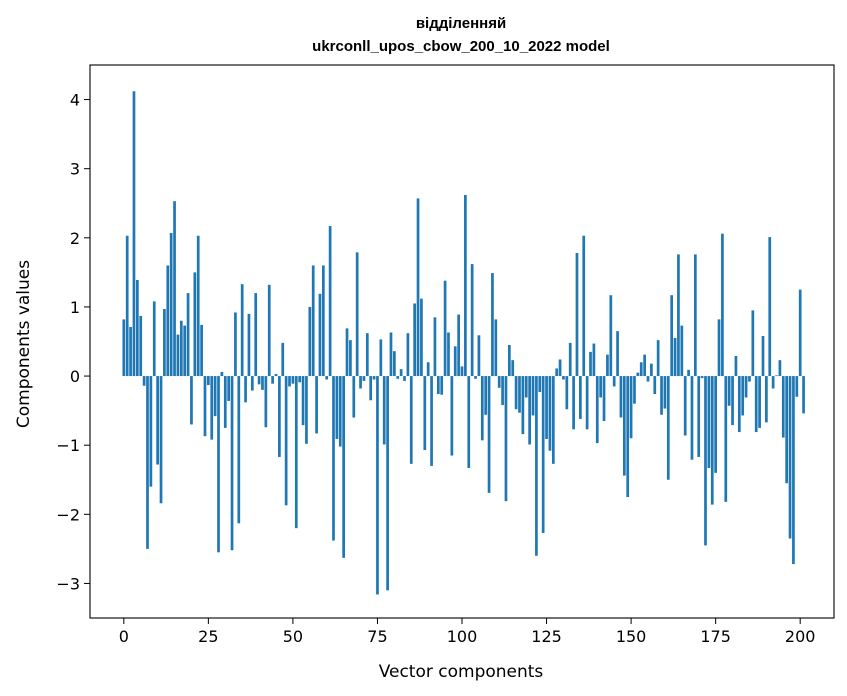  What do you see at coordinates (377, 636) in the screenshot?
I see `x-tick-label: 75` at bounding box center [377, 636].